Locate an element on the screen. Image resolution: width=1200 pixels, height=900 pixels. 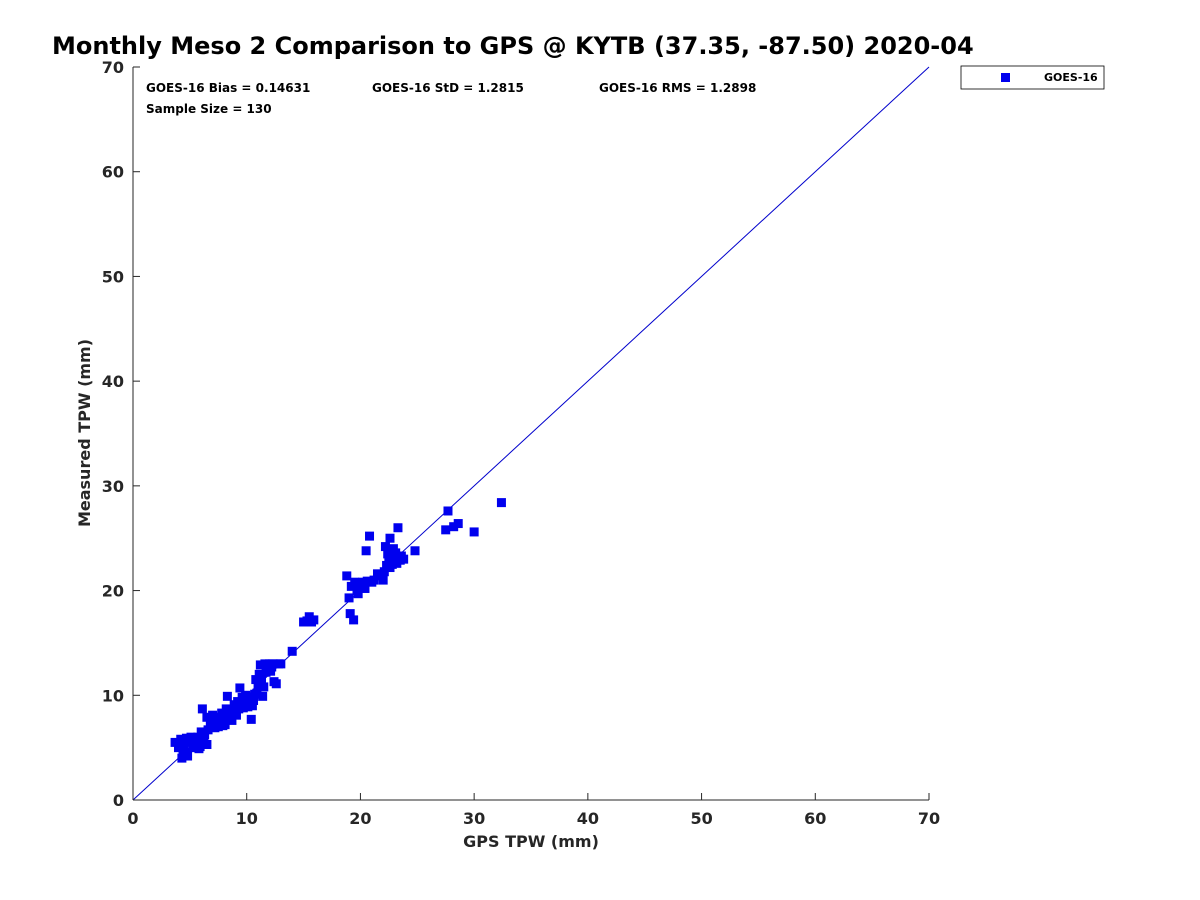
y-axis-label: Measured TPW (mm) is located at coordinates (84, 433).